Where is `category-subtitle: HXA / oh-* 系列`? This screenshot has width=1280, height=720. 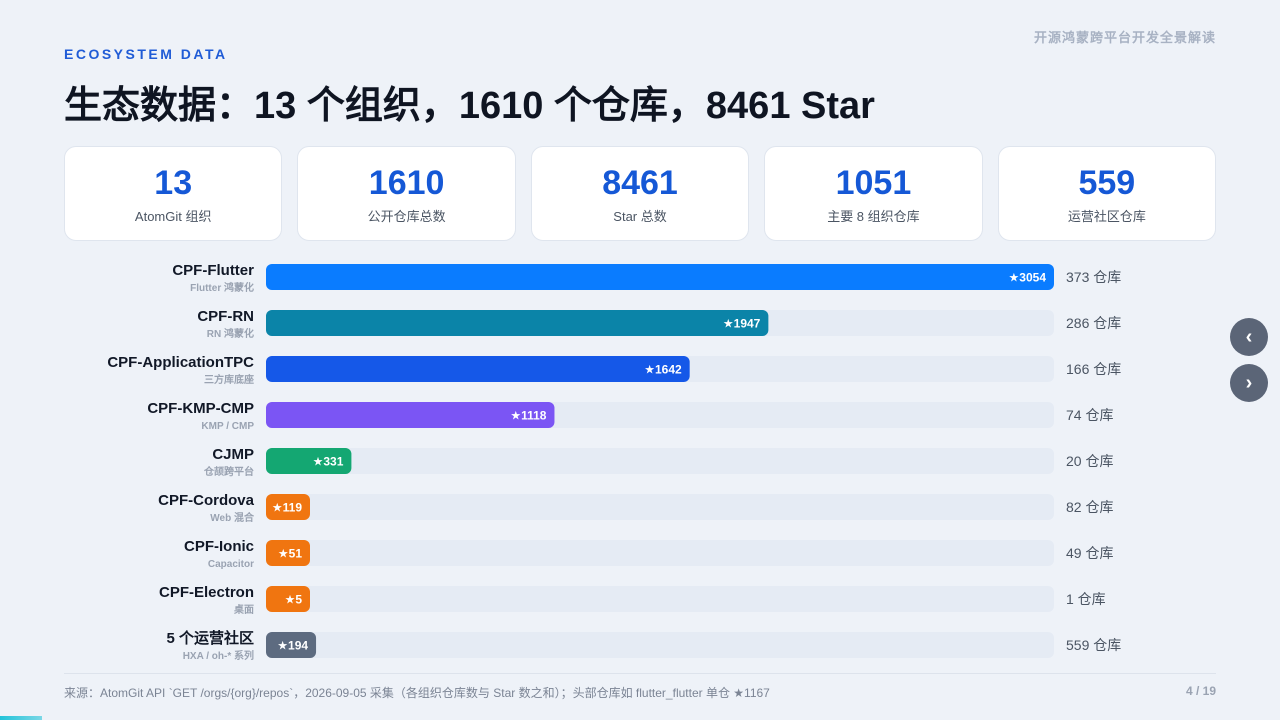 category-subtitle: HXA / oh-* 系列 is located at coordinates (218, 655).